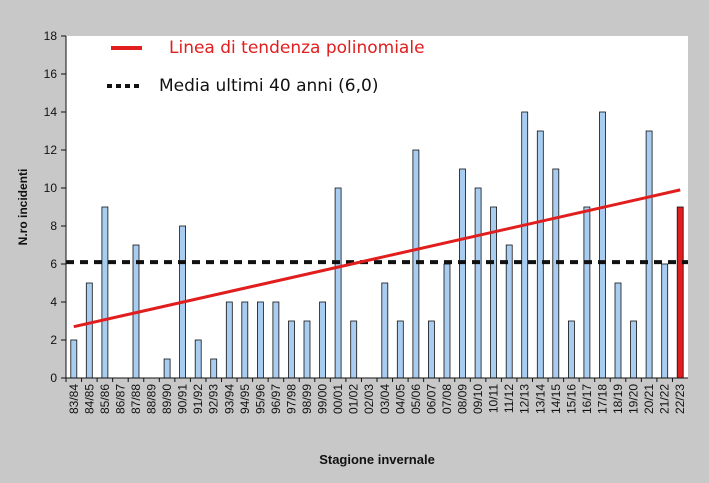 The height and width of the screenshot is (483, 709). What do you see at coordinates (51, 150) in the screenshot?
I see `y-tick-label: 12` at bounding box center [51, 150].